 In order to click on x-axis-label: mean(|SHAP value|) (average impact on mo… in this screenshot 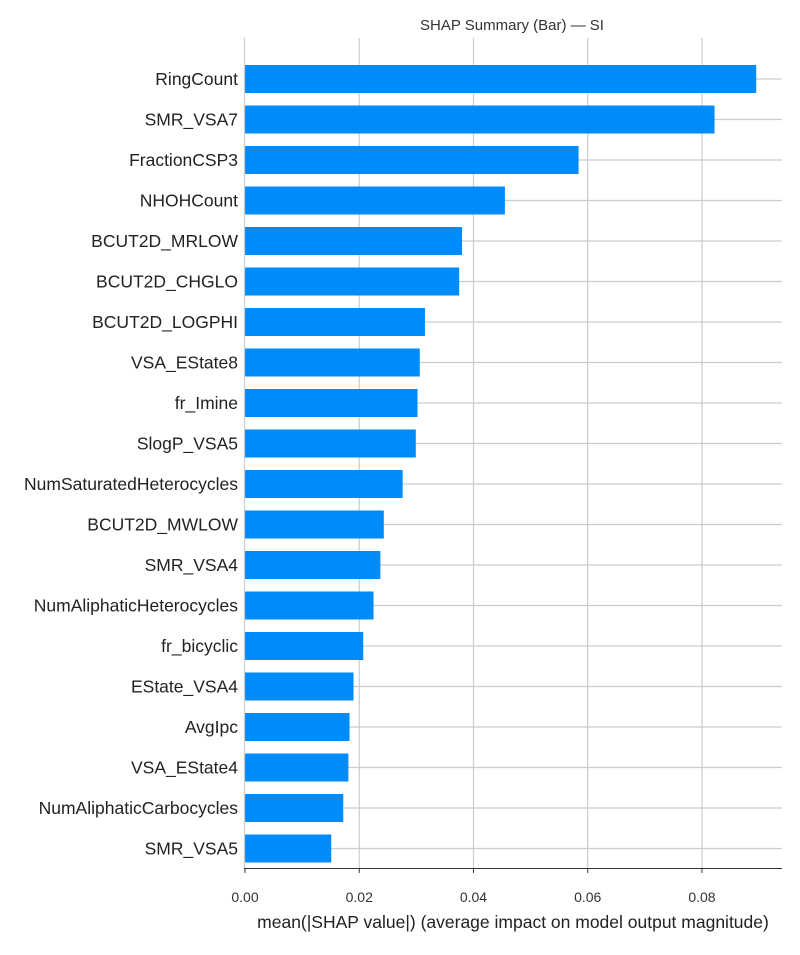, I will do `click(513, 922)`.